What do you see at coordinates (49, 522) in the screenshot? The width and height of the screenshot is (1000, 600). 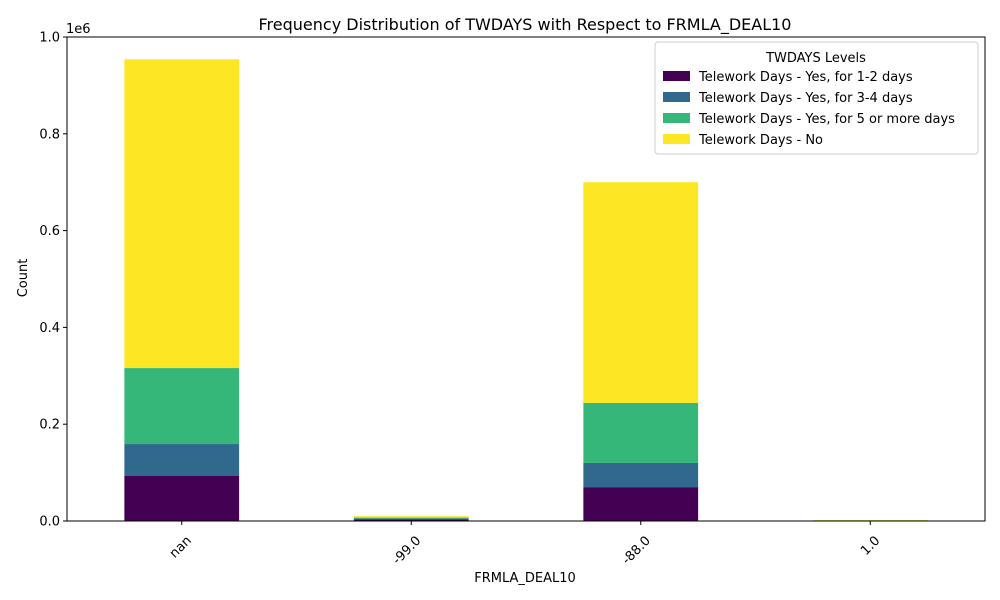 I see `y-tick-label: 0.0` at bounding box center [49, 522].